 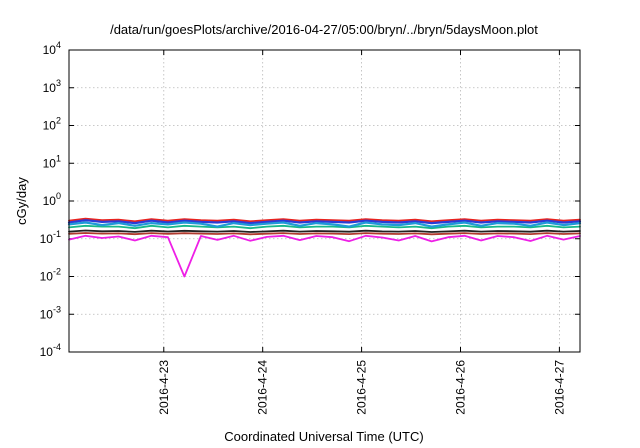 I want to click on y-tick-label: 10², so click(x=52, y=124).